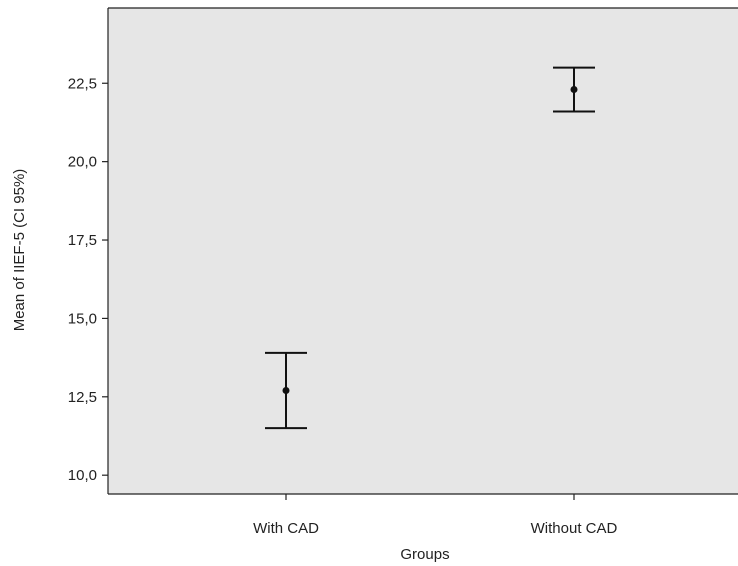 This screenshot has width=738, height=566. Describe the element at coordinates (82, 397) in the screenshot. I see `y-tick-label: 12,5` at that location.